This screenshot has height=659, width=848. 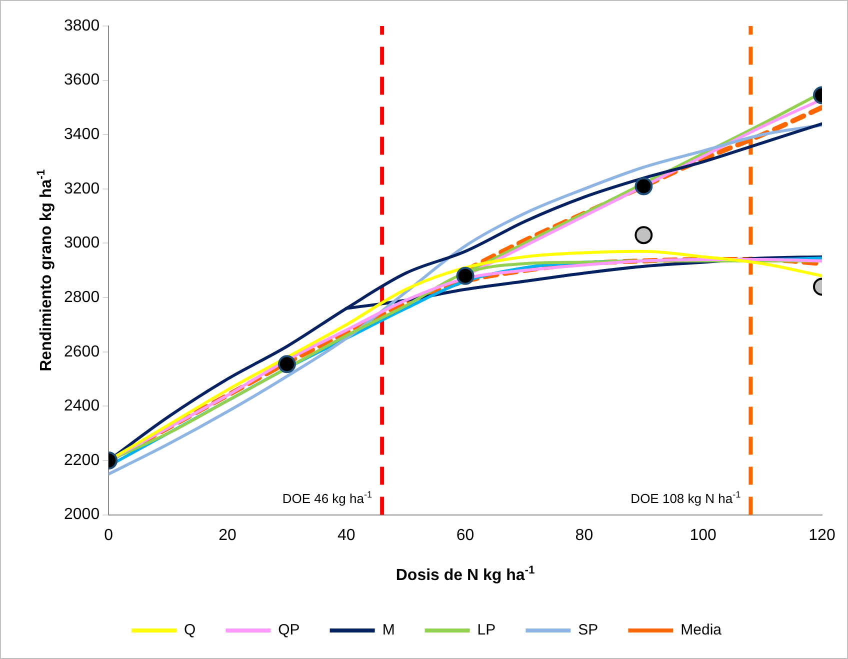 What do you see at coordinates (289, 630) in the screenshot?
I see `legend-label: QP` at bounding box center [289, 630].